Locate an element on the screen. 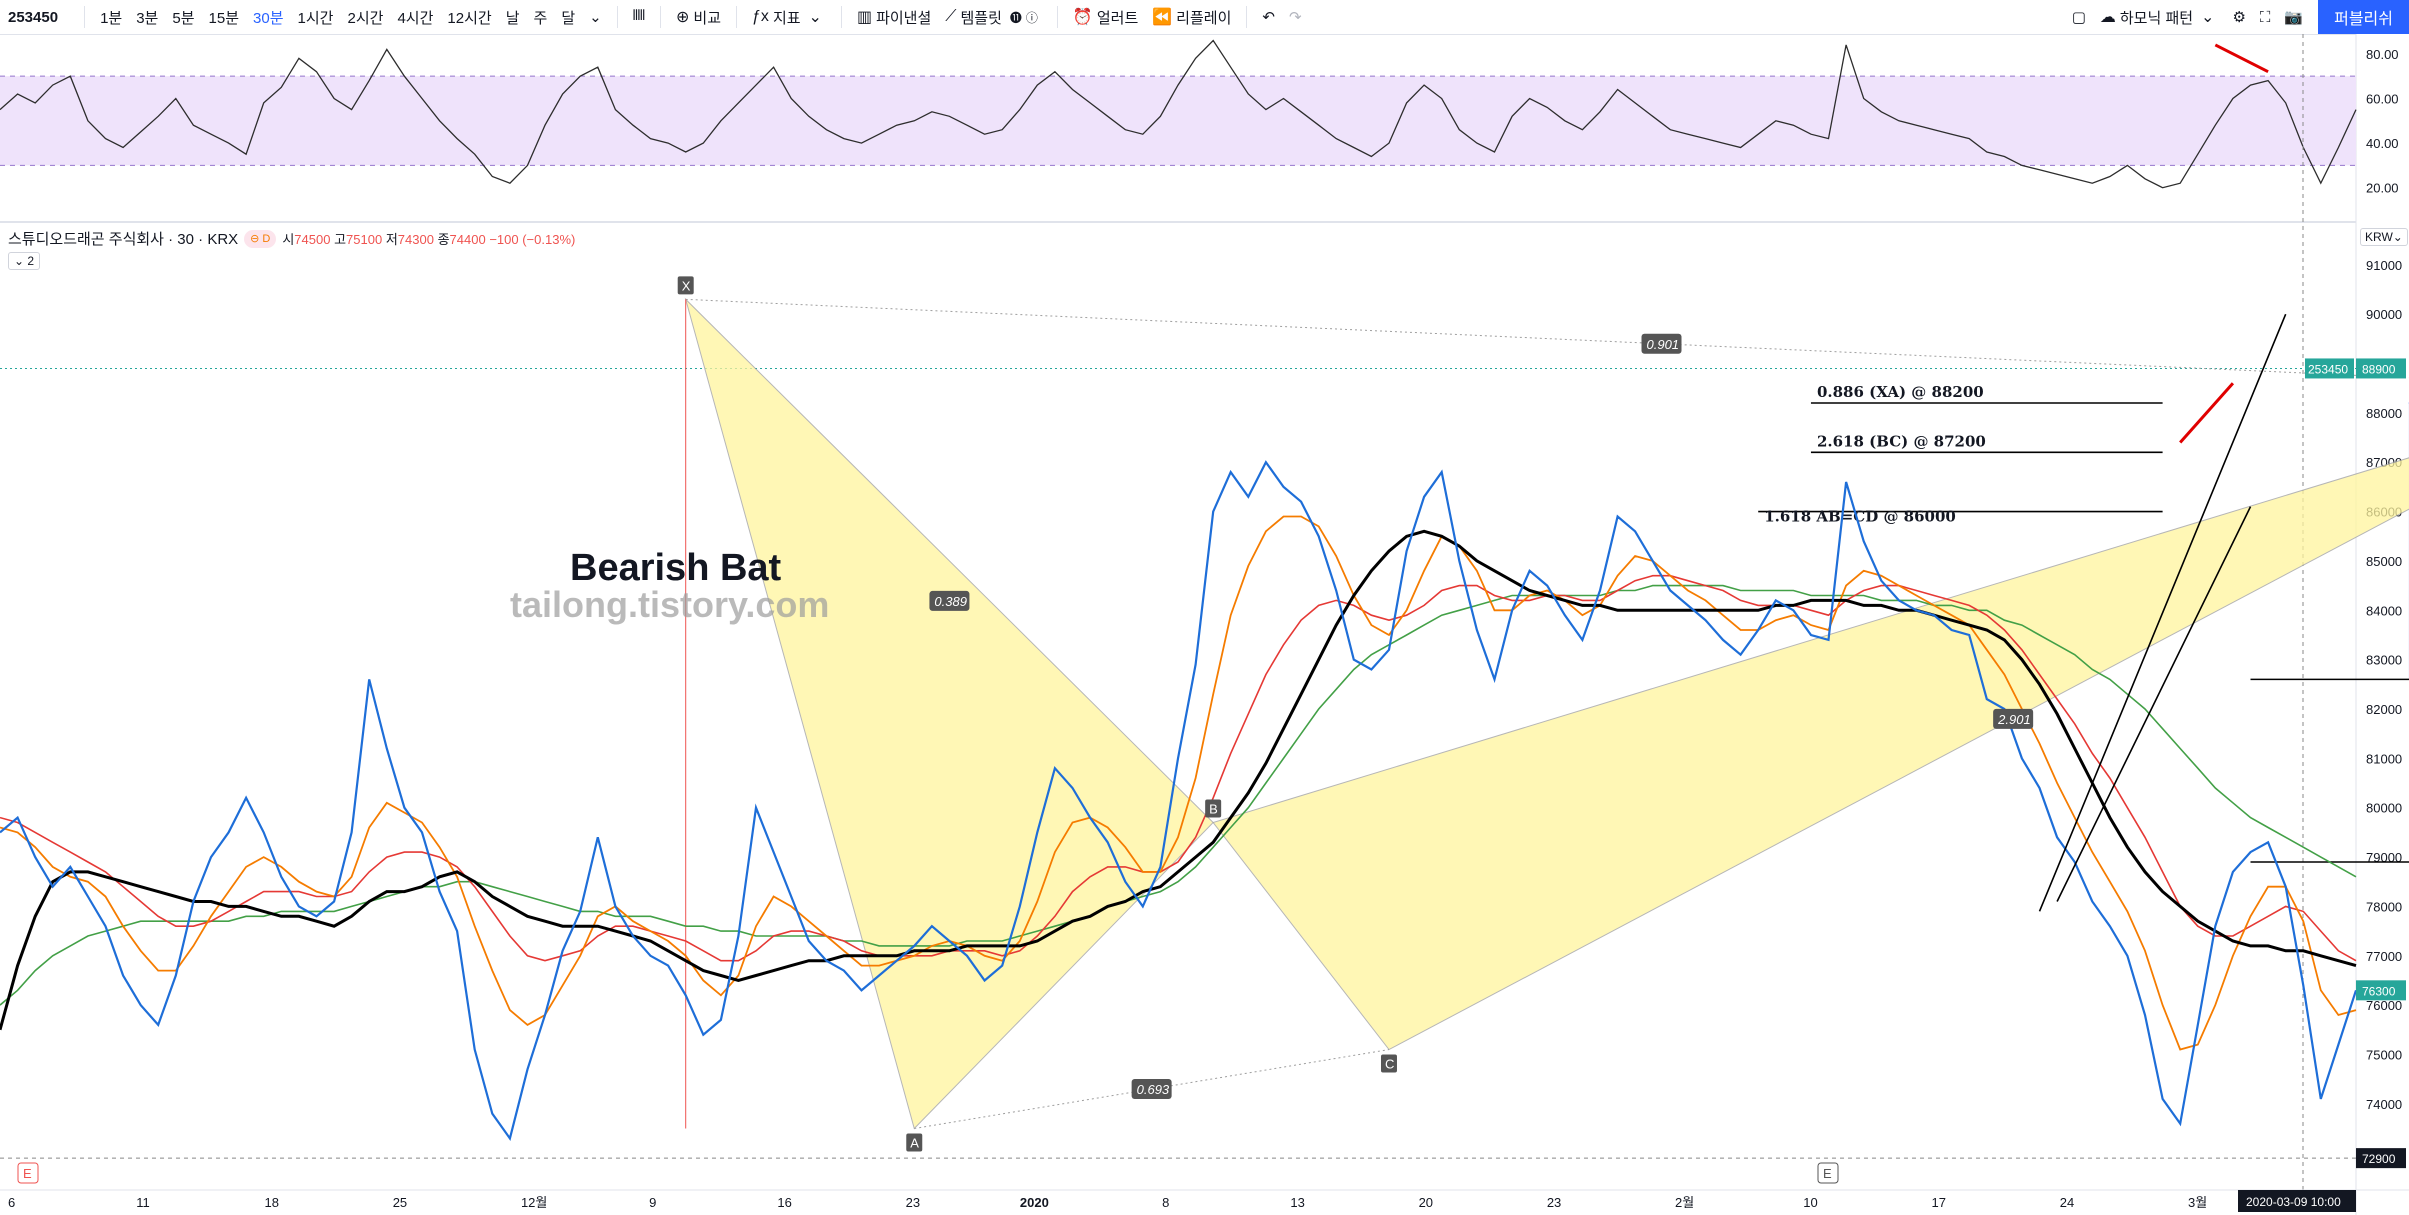  close-value: 74400 is located at coordinates (467, 239).